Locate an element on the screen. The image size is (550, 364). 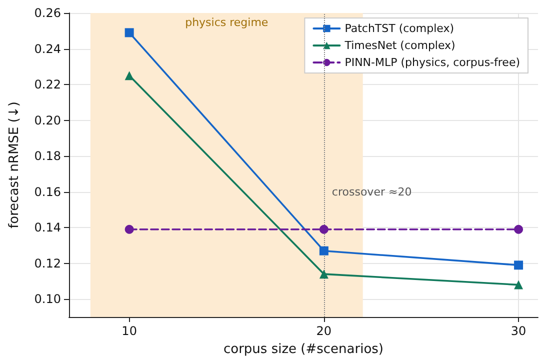
y-tick-label: 0.12 is located at coordinates (47, 263).